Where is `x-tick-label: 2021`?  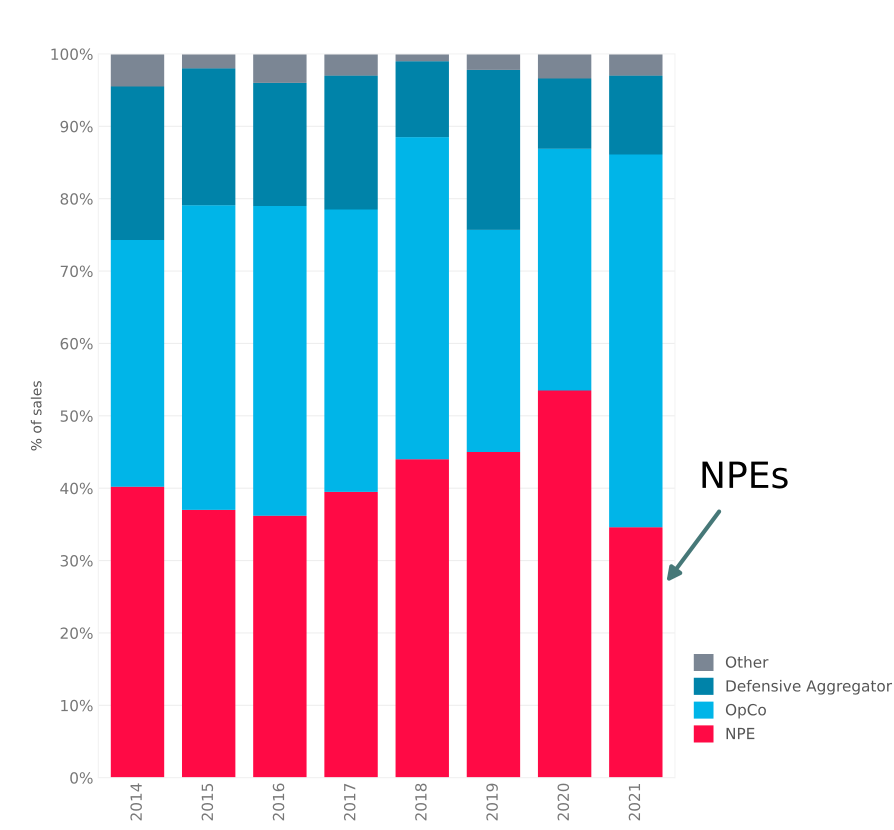 x-tick-label: 2021 is located at coordinates (634, 802).